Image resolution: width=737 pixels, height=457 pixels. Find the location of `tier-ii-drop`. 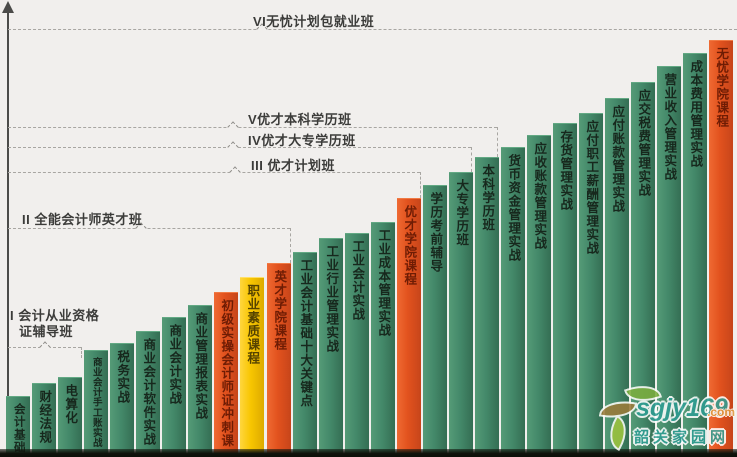

tier-ii-drop is located at coordinates (290, 245).